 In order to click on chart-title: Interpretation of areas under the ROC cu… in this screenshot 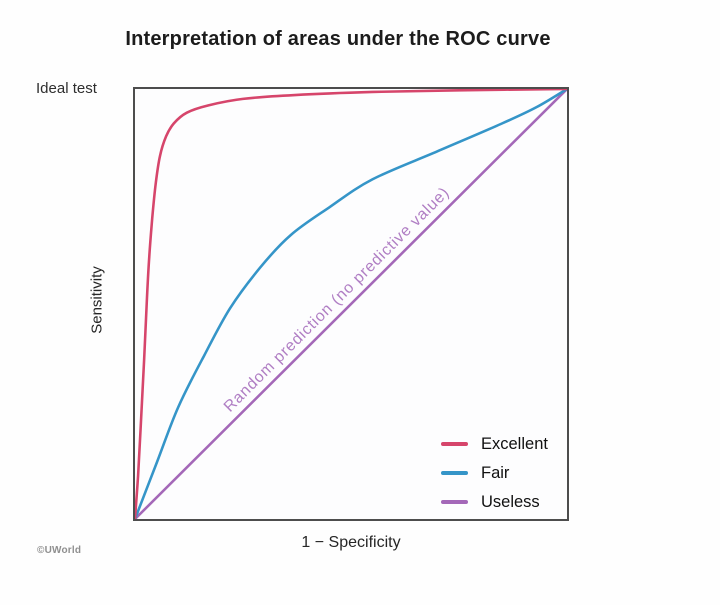, I will do `click(338, 39)`.